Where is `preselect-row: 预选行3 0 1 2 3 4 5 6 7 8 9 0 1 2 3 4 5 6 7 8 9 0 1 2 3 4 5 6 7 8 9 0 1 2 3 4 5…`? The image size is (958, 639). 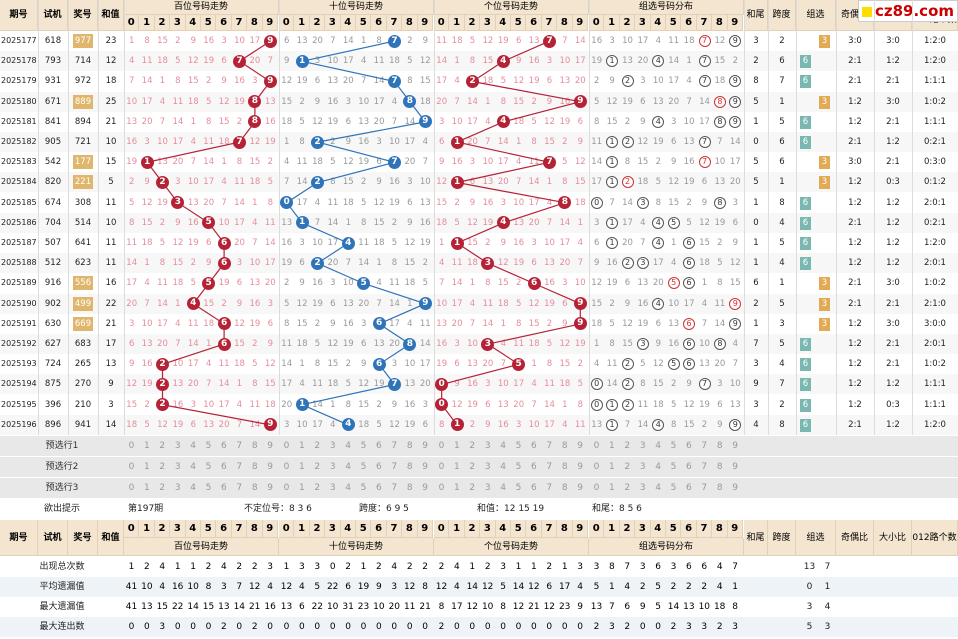 preselect-row: 预选行3 0 1 2 3 4 5 6 7 8 9 0 1 2 3 4 5 6 7 8 9 0 1 2 3 4 5 6 7 8 9 0 1 2 3 4 5… is located at coordinates (479, 488).